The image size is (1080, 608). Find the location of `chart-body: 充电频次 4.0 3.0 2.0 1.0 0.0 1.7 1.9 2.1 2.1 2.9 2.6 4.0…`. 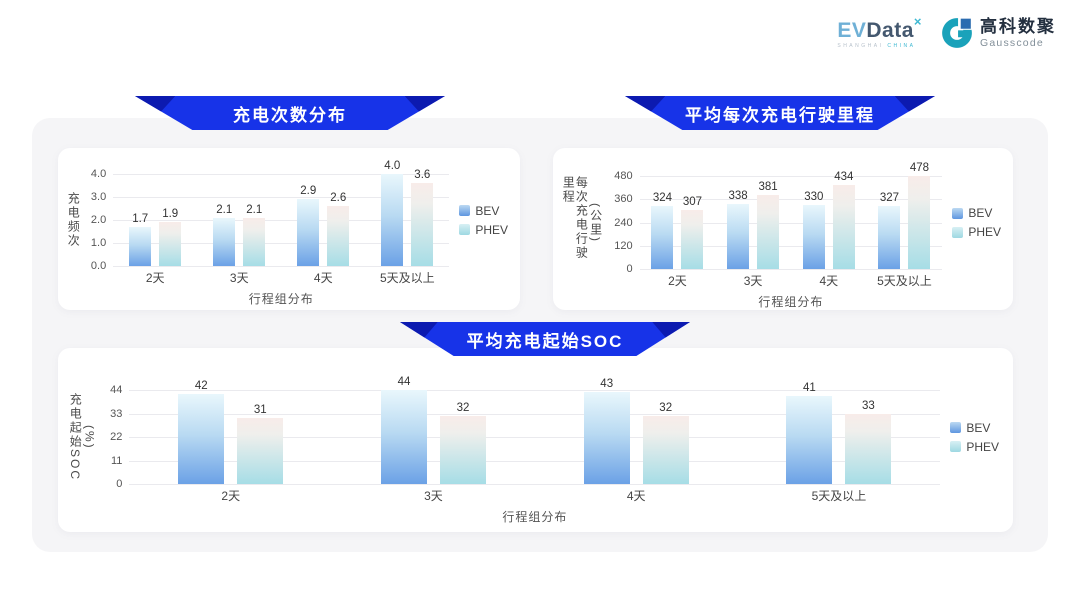

chart-body: 充电频次 4.0 3.0 2.0 1.0 0.0 1.7 1.9 2.1 2.1 2.9 2.6 4.0… is located at coordinates (288, 233).